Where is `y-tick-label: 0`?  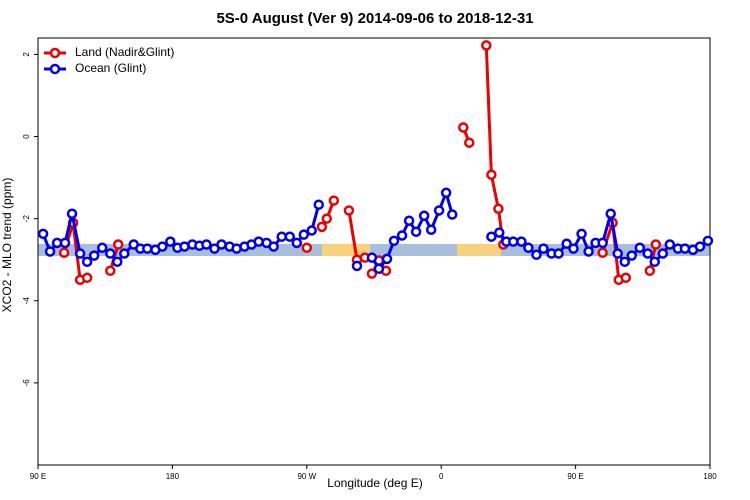
y-tick-label: 0 is located at coordinates (26, 136).